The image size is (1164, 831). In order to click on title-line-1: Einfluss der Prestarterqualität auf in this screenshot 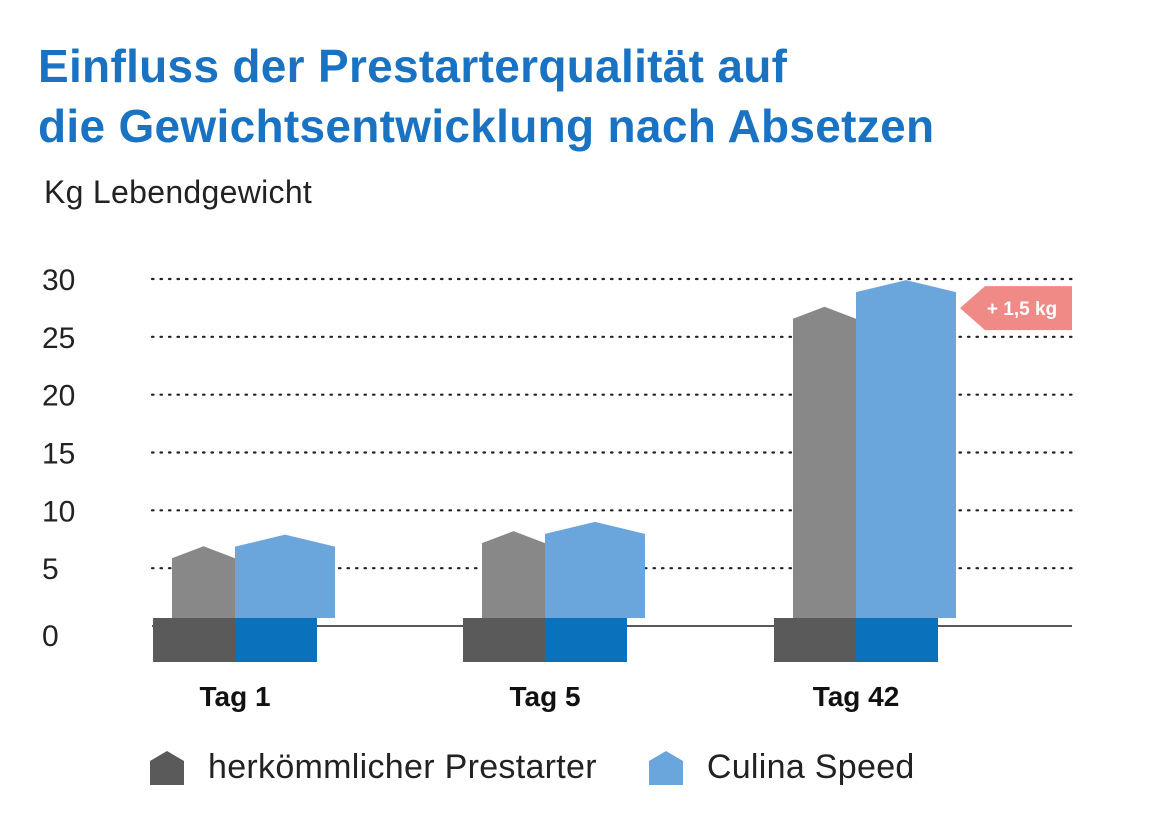, I will do `click(413, 66)`.